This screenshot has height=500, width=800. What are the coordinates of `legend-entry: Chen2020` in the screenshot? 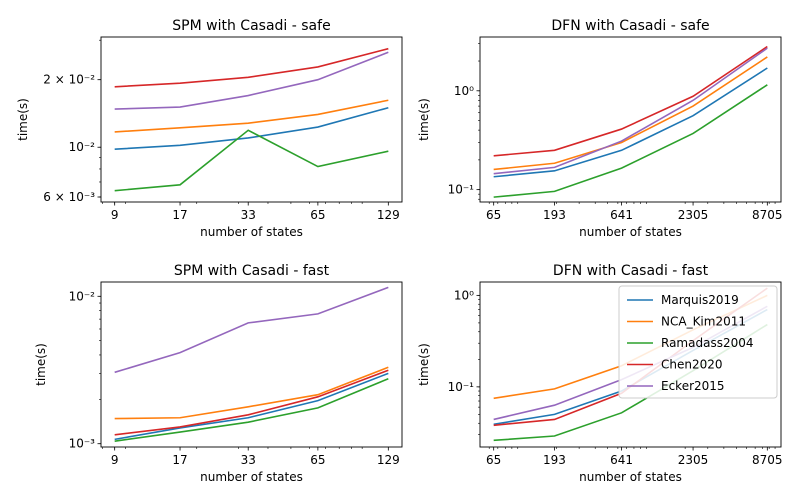 It's located at (692, 365).